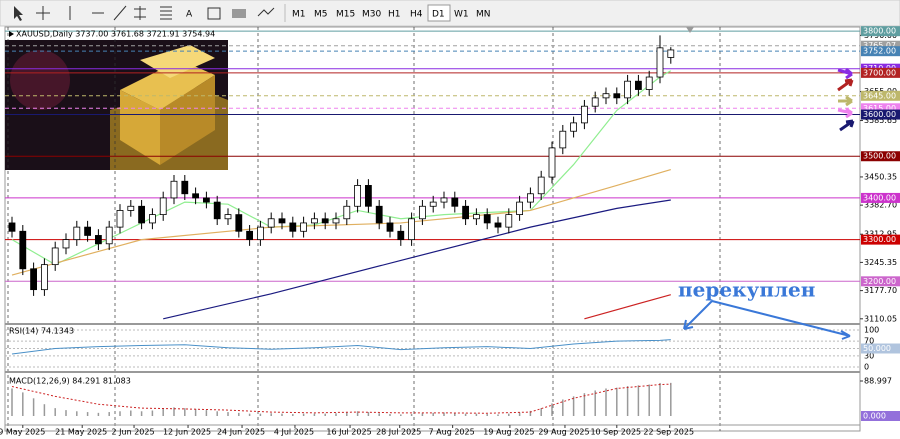 This screenshot has width=900, height=439. I want to click on annotation: перекуплен, so click(746, 290).